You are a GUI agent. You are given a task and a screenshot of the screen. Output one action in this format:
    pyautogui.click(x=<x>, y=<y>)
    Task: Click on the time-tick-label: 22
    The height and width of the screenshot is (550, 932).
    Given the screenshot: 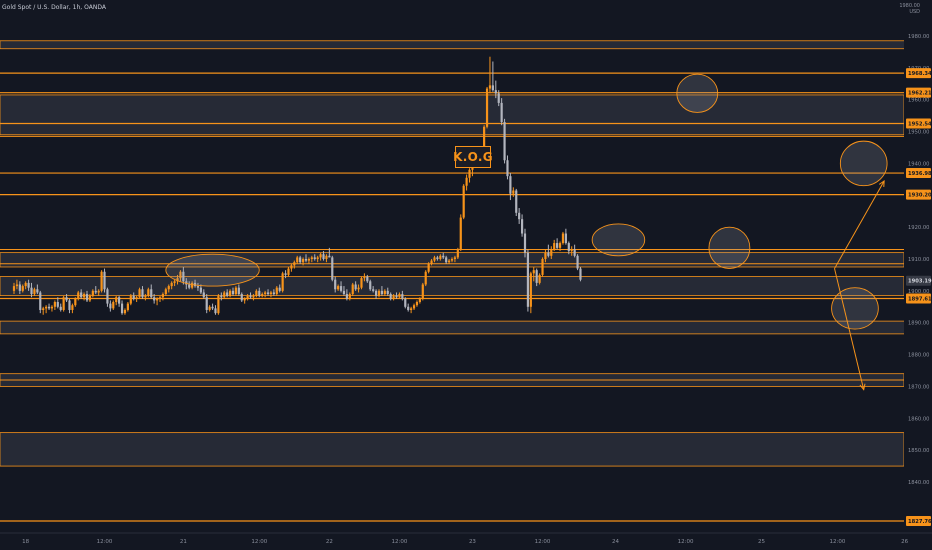 What is the action you would take?
    pyautogui.click(x=329, y=542)
    